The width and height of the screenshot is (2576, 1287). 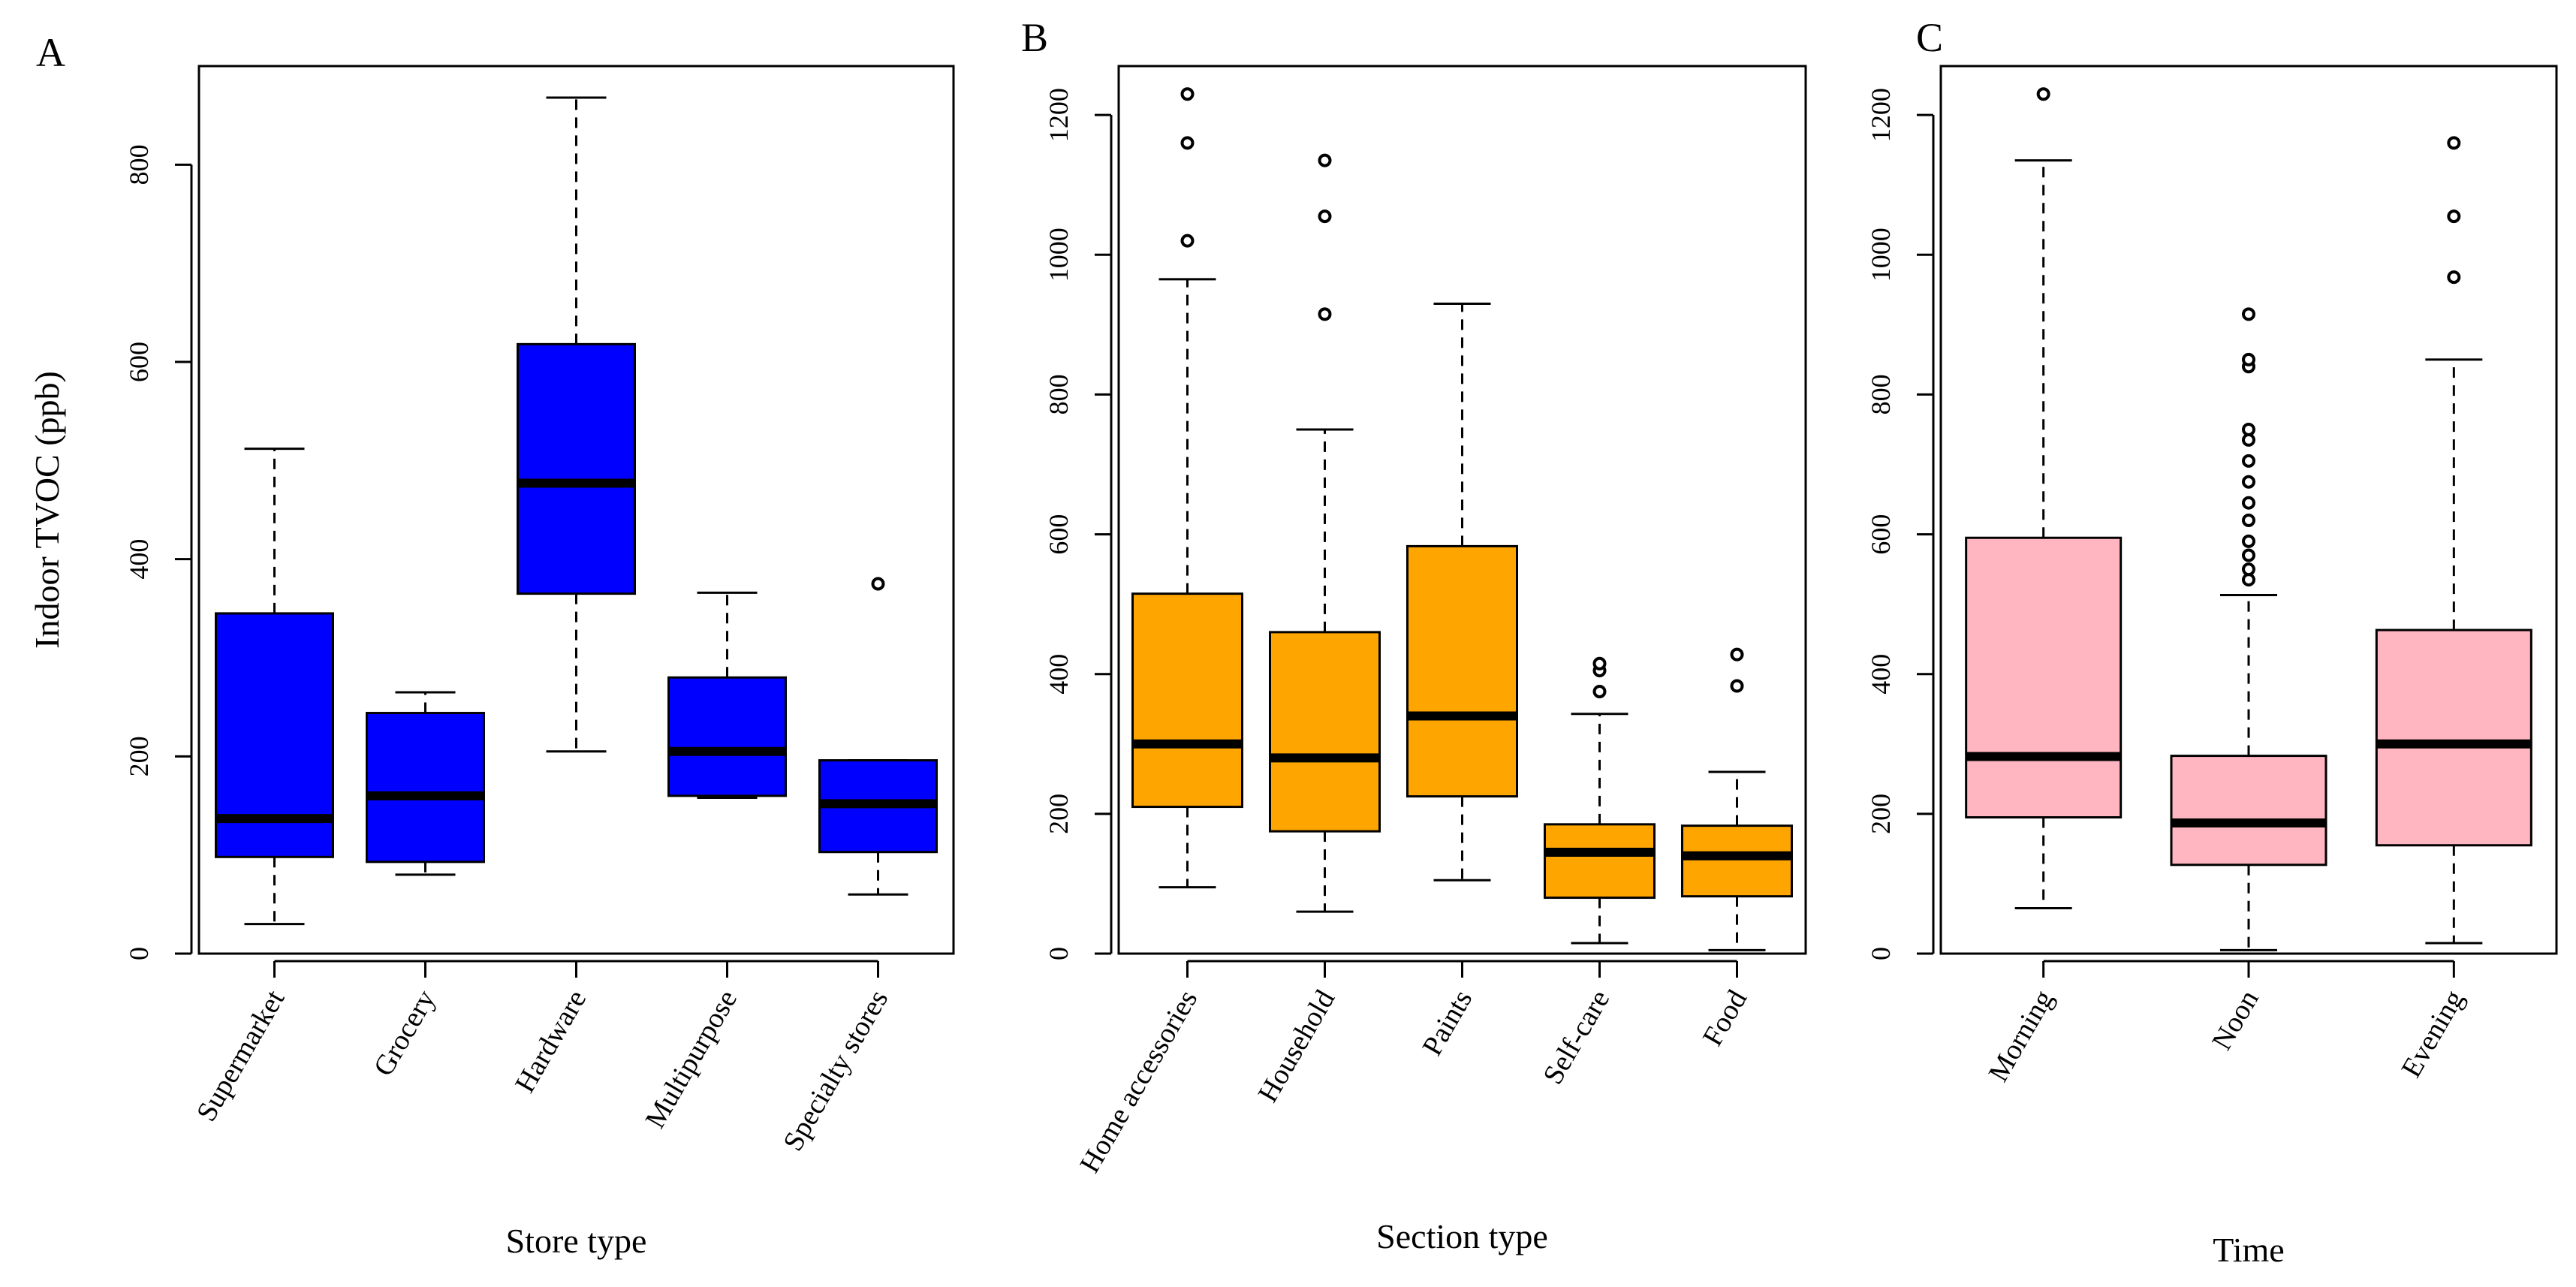 What do you see at coordinates (1139, 1082) in the screenshot?
I see `x-category-label: Home accessories` at bounding box center [1139, 1082].